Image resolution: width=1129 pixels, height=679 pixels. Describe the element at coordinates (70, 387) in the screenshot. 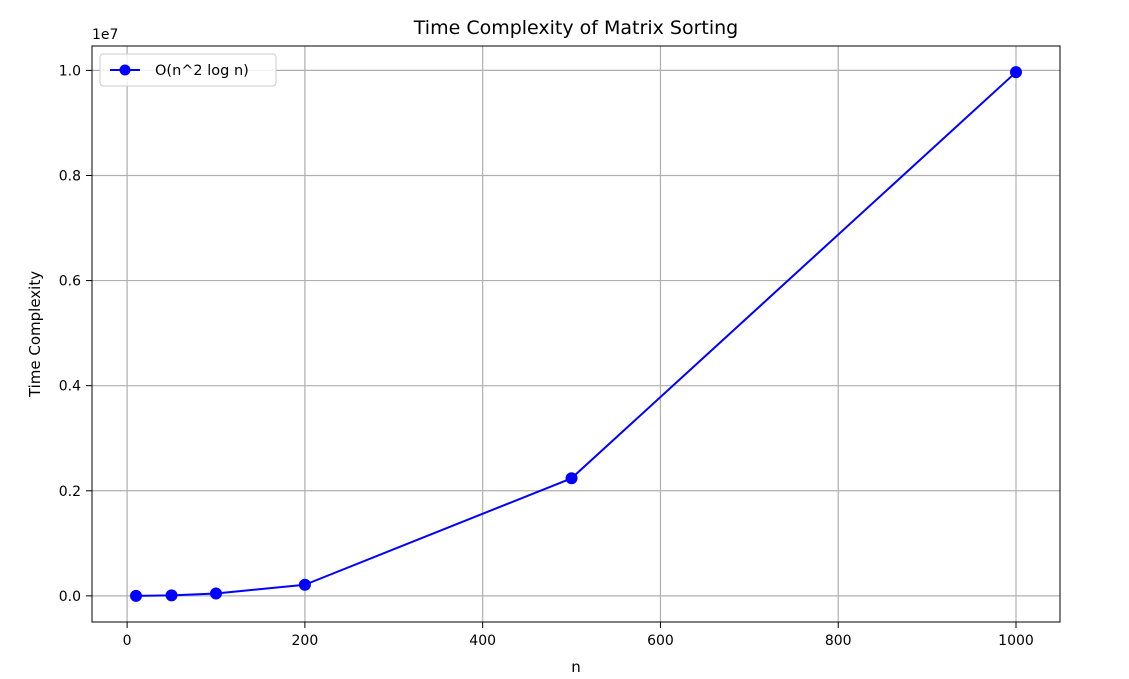

I see `y-tick-label-2: 0.4` at that location.